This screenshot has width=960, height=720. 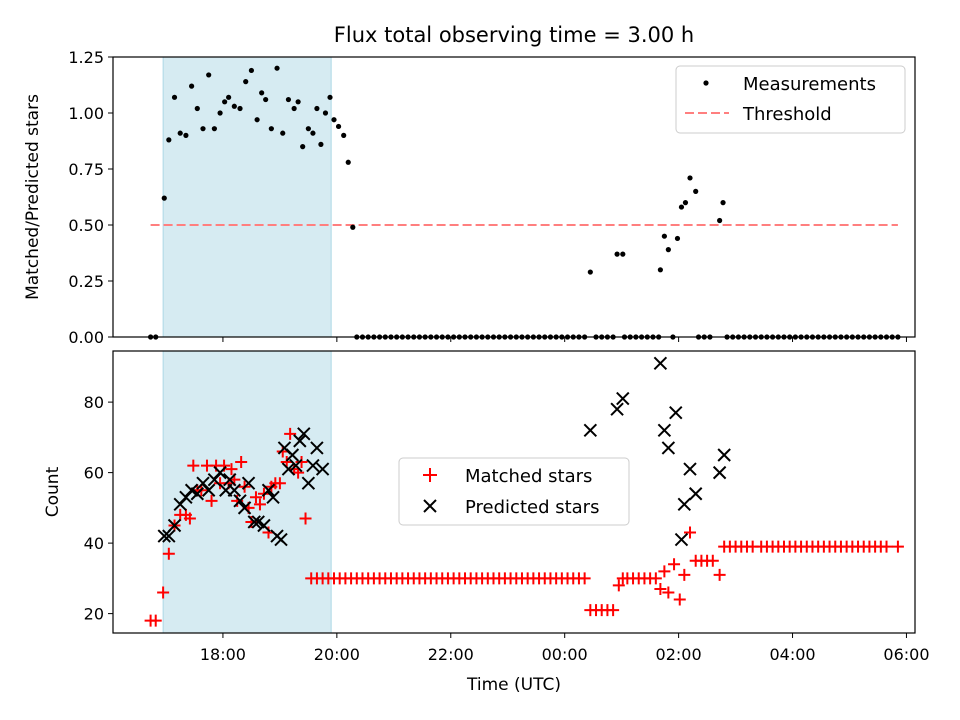 I want to click on top-y-tick-label: 1.25, so click(x=86, y=57).